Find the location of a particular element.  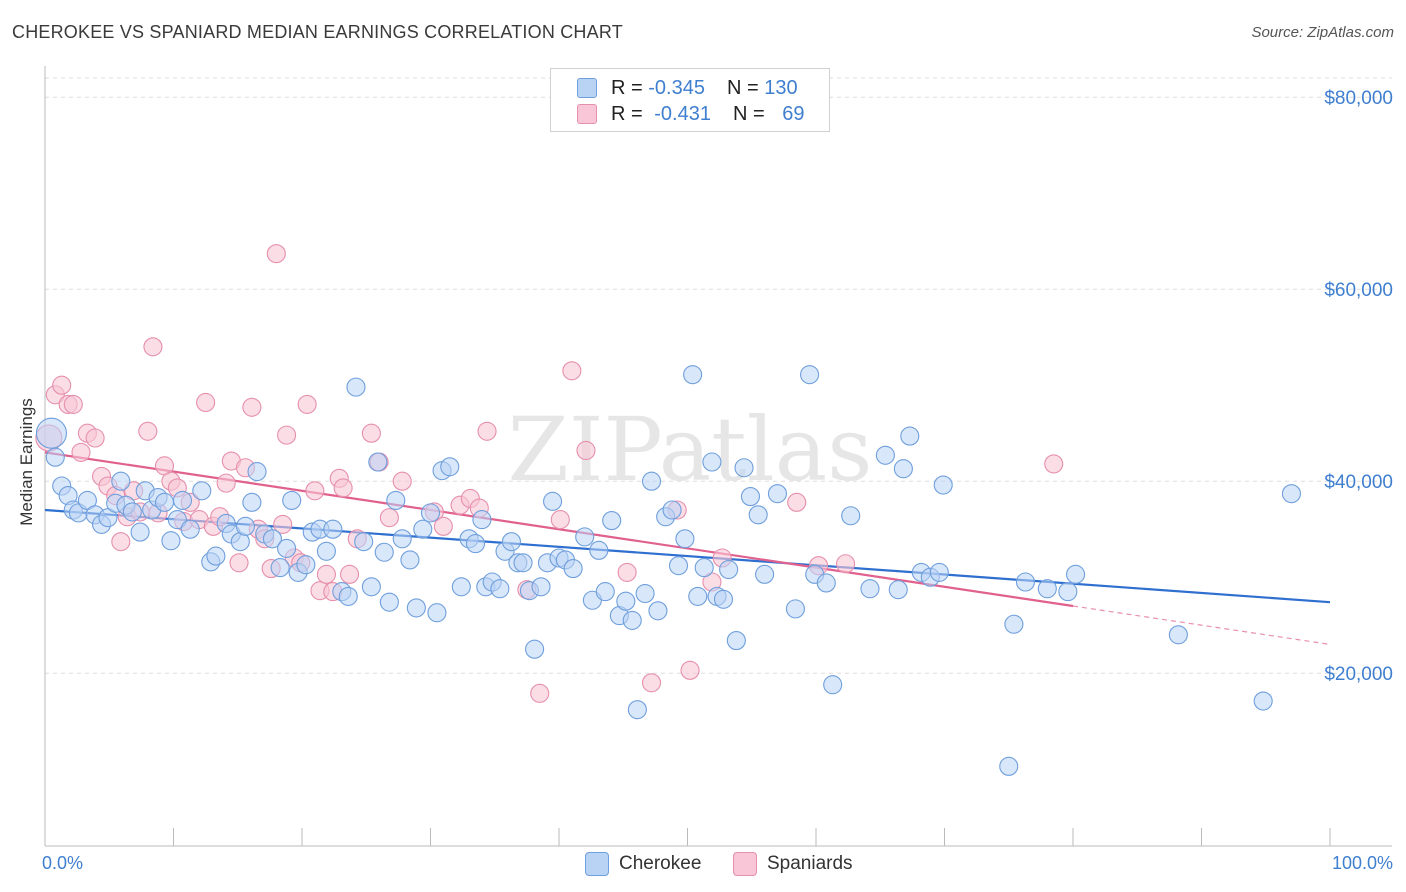

legend-item-cherokee: Cherokee is located at coordinates (643, 864).